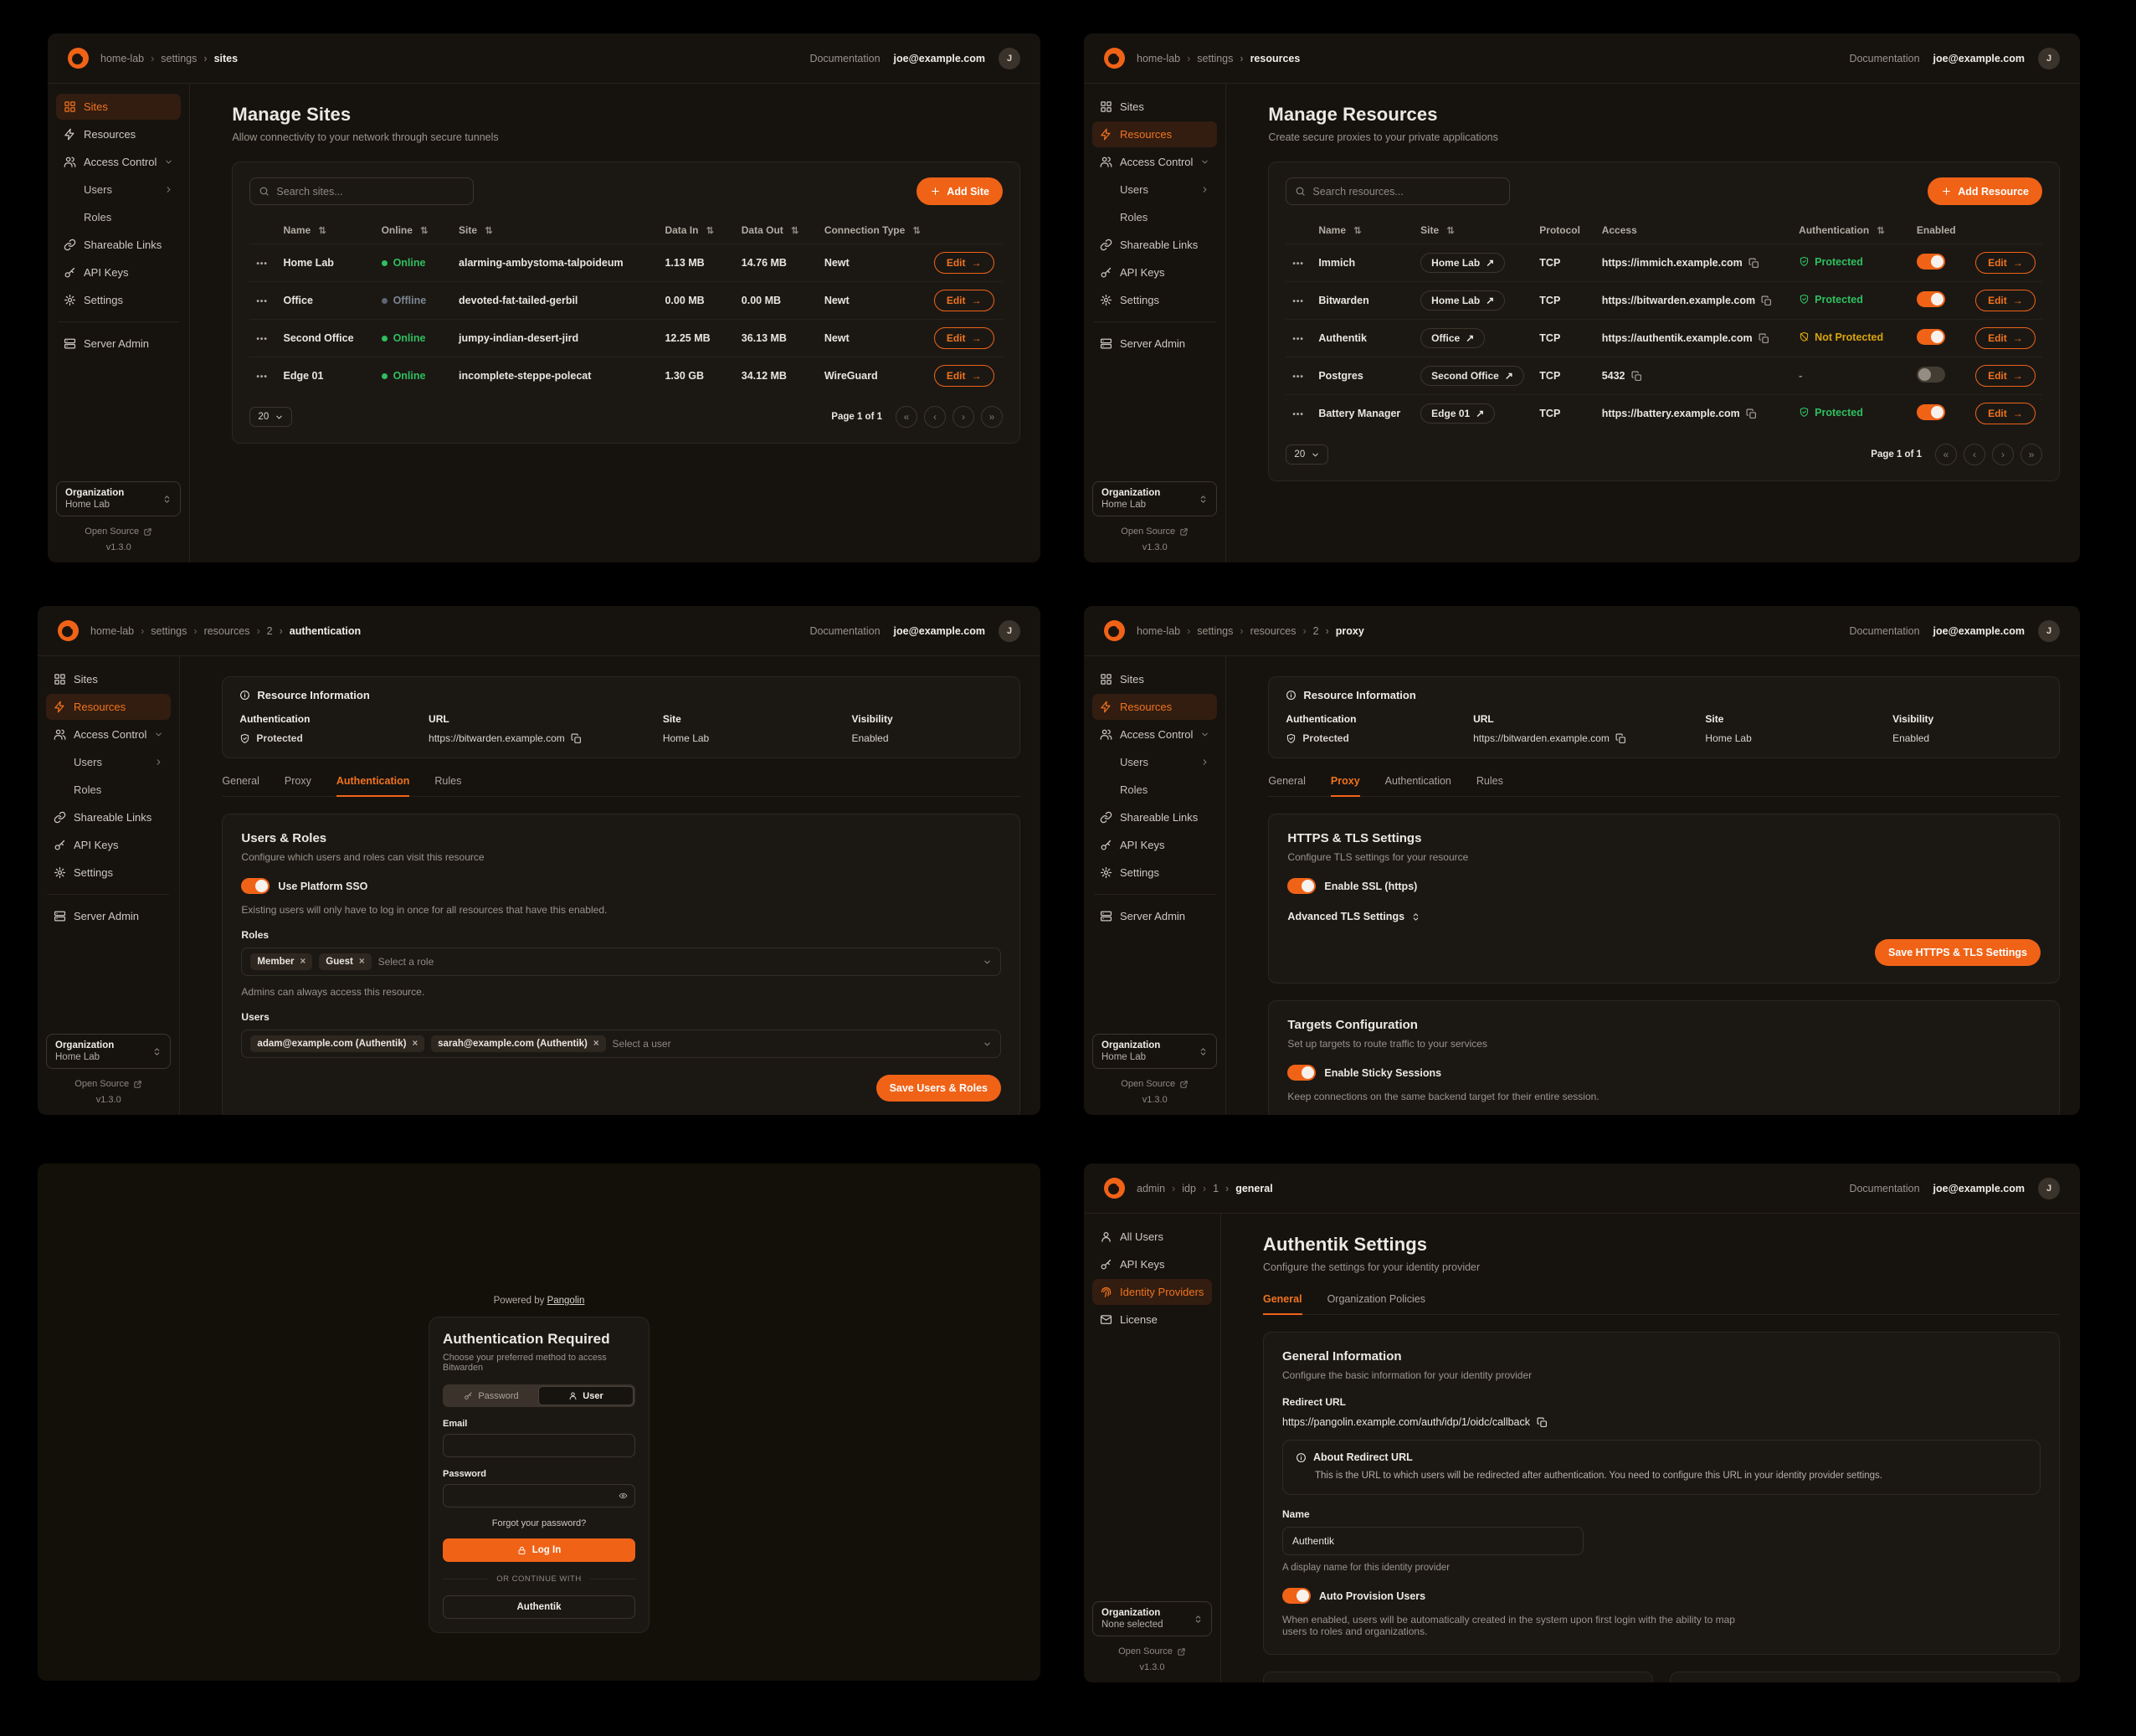  I want to click on sidebar-item-identity-providers: Identity Providers, so click(1152, 1292).